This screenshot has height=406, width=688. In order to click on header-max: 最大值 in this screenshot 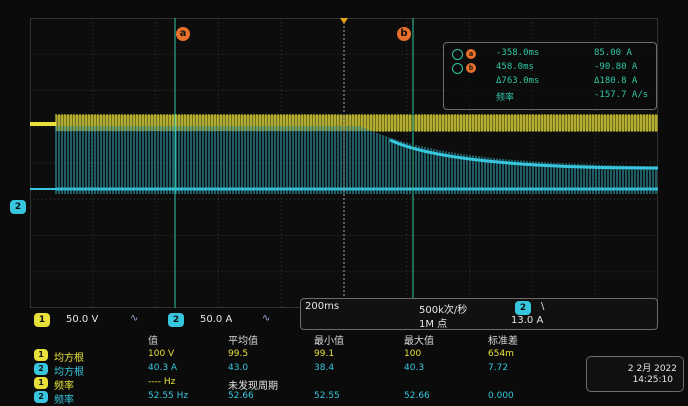, I will do `click(419, 341)`.